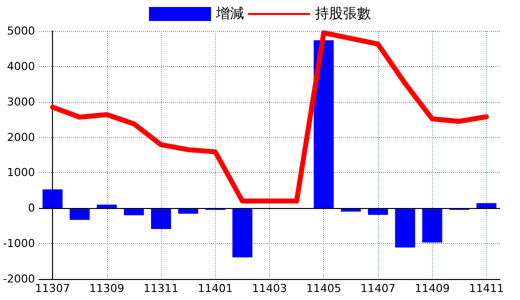 The height and width of the screenshot is (300, 520). I want to click on y-tick-label: 2000, so click(21, 137).